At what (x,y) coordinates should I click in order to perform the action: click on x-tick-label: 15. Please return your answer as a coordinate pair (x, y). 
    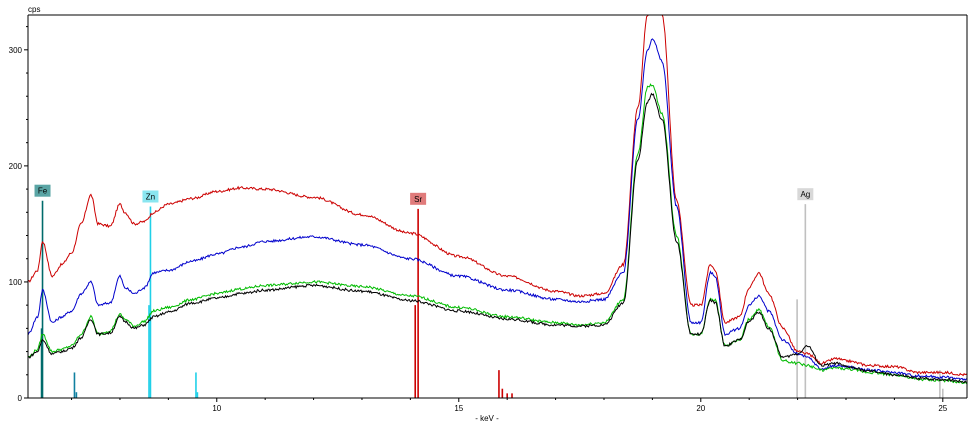
    Looking at the image, I should click on (458, 408).